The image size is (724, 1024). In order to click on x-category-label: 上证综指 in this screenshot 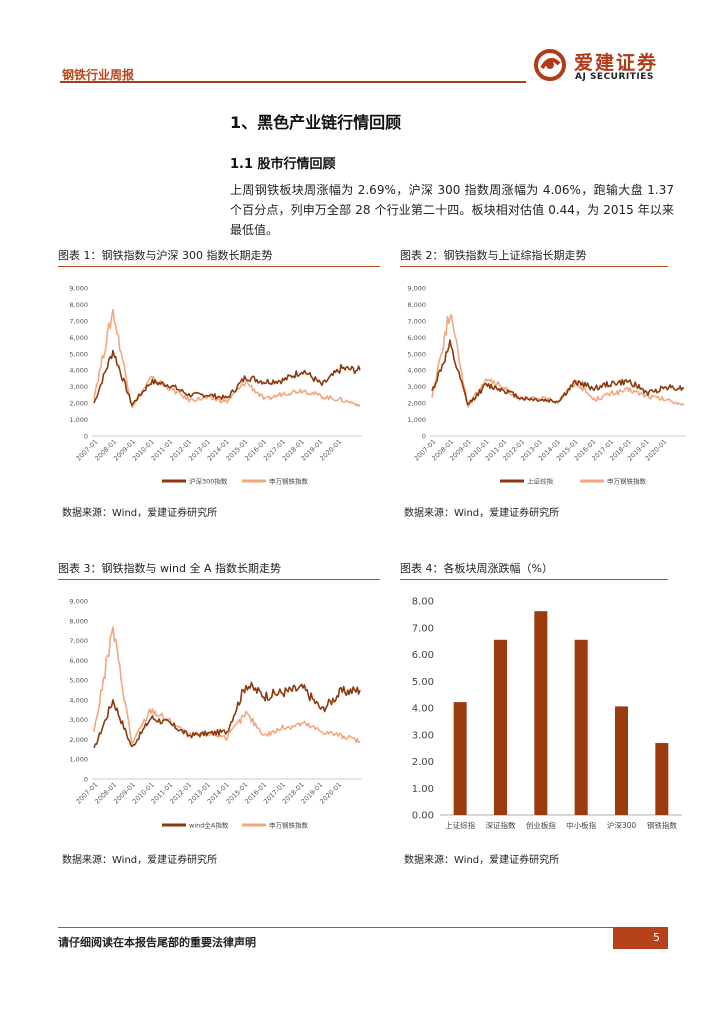, I will do `click(460, 825)`.